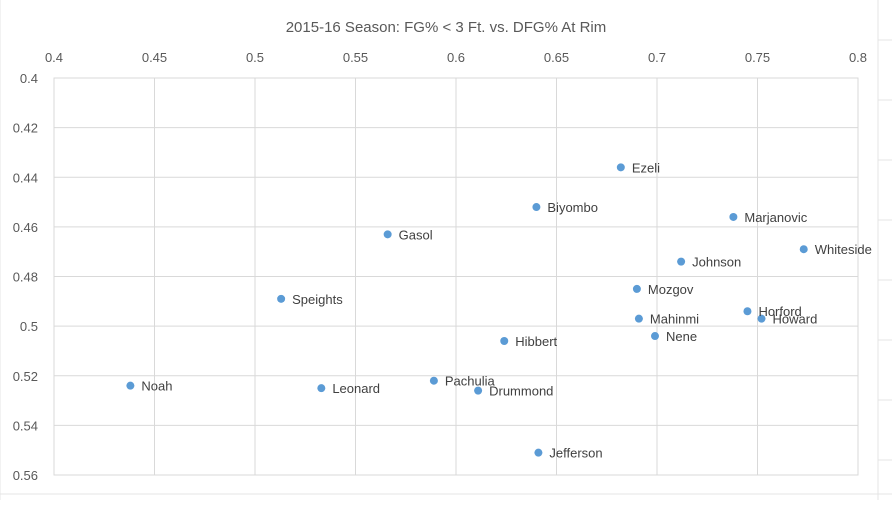 The height and width of the screenshot is (505, 892). Describe the element at coordinates (356, 388) in the screenshot. I see `data-label: Leonard` at that location.